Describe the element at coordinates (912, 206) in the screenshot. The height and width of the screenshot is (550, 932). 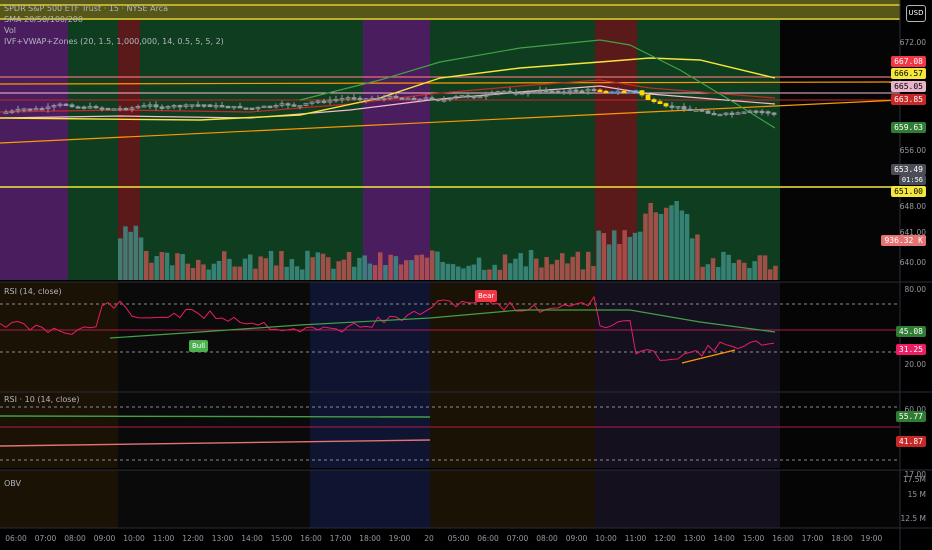
I see `price-tick: 648.00` at that location.